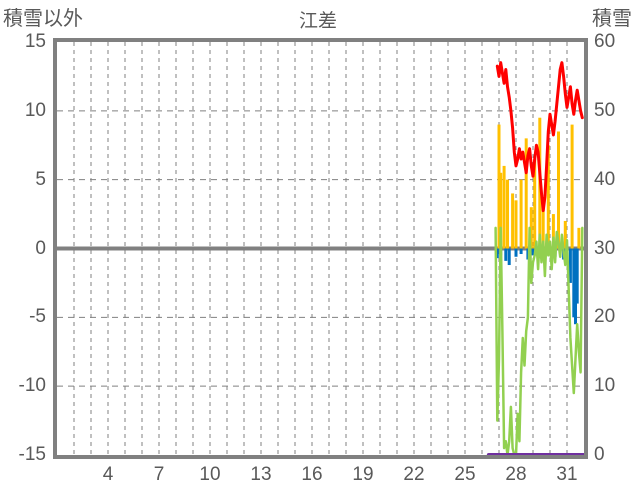 Image resolution: width=636 pixels, height=501 pixels. Describe the element at coordinates (363, 474) in the screenshot. I see `x-tick: 19` at that location.